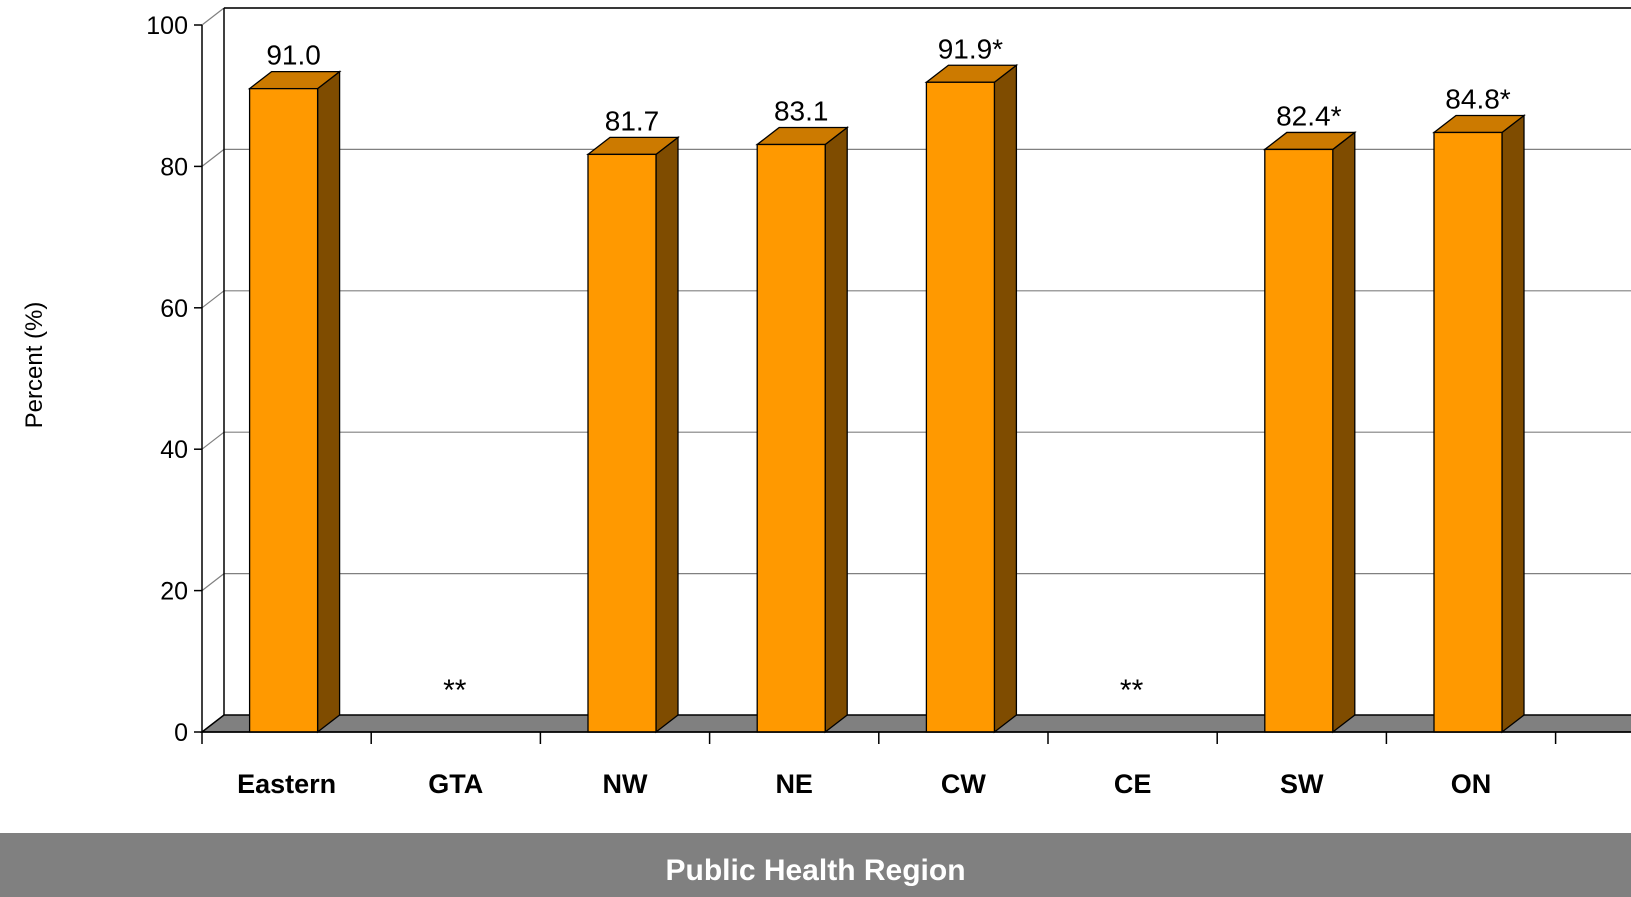  I want to click on y-tick-label: 100, so click(167, 26).